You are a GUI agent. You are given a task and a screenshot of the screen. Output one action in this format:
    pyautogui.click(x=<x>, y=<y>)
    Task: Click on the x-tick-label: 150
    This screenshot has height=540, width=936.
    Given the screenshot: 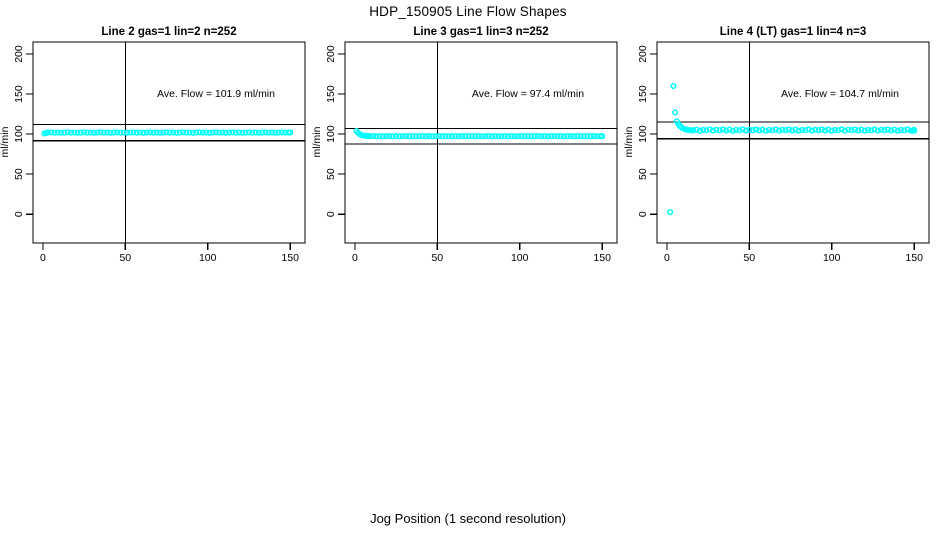 What is the action you would take?
    pyautogui.click(x=602, y=258)
    